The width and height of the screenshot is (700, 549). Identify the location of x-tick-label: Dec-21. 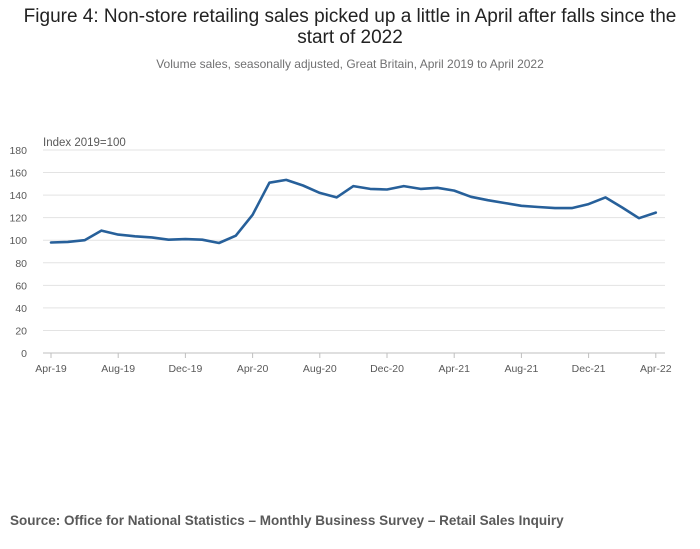
(589, 369).